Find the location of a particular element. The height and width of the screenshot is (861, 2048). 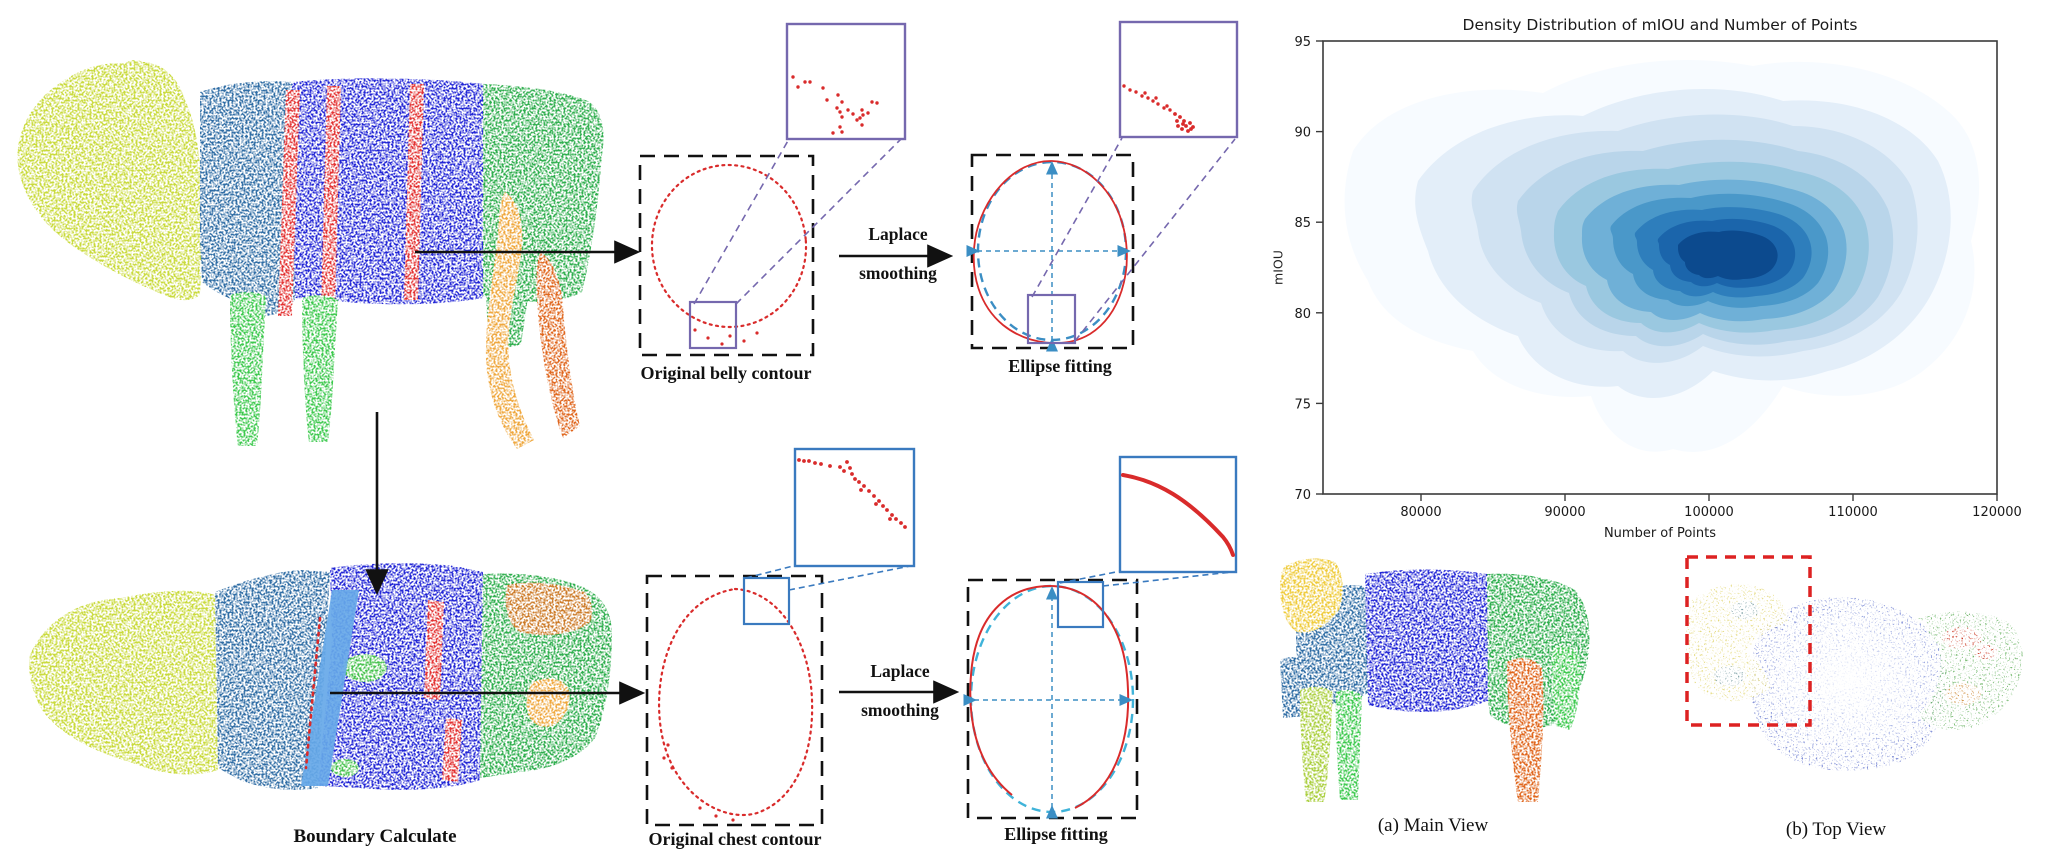

y-axis-label: mIOU is located at coordinates (1278, 267).